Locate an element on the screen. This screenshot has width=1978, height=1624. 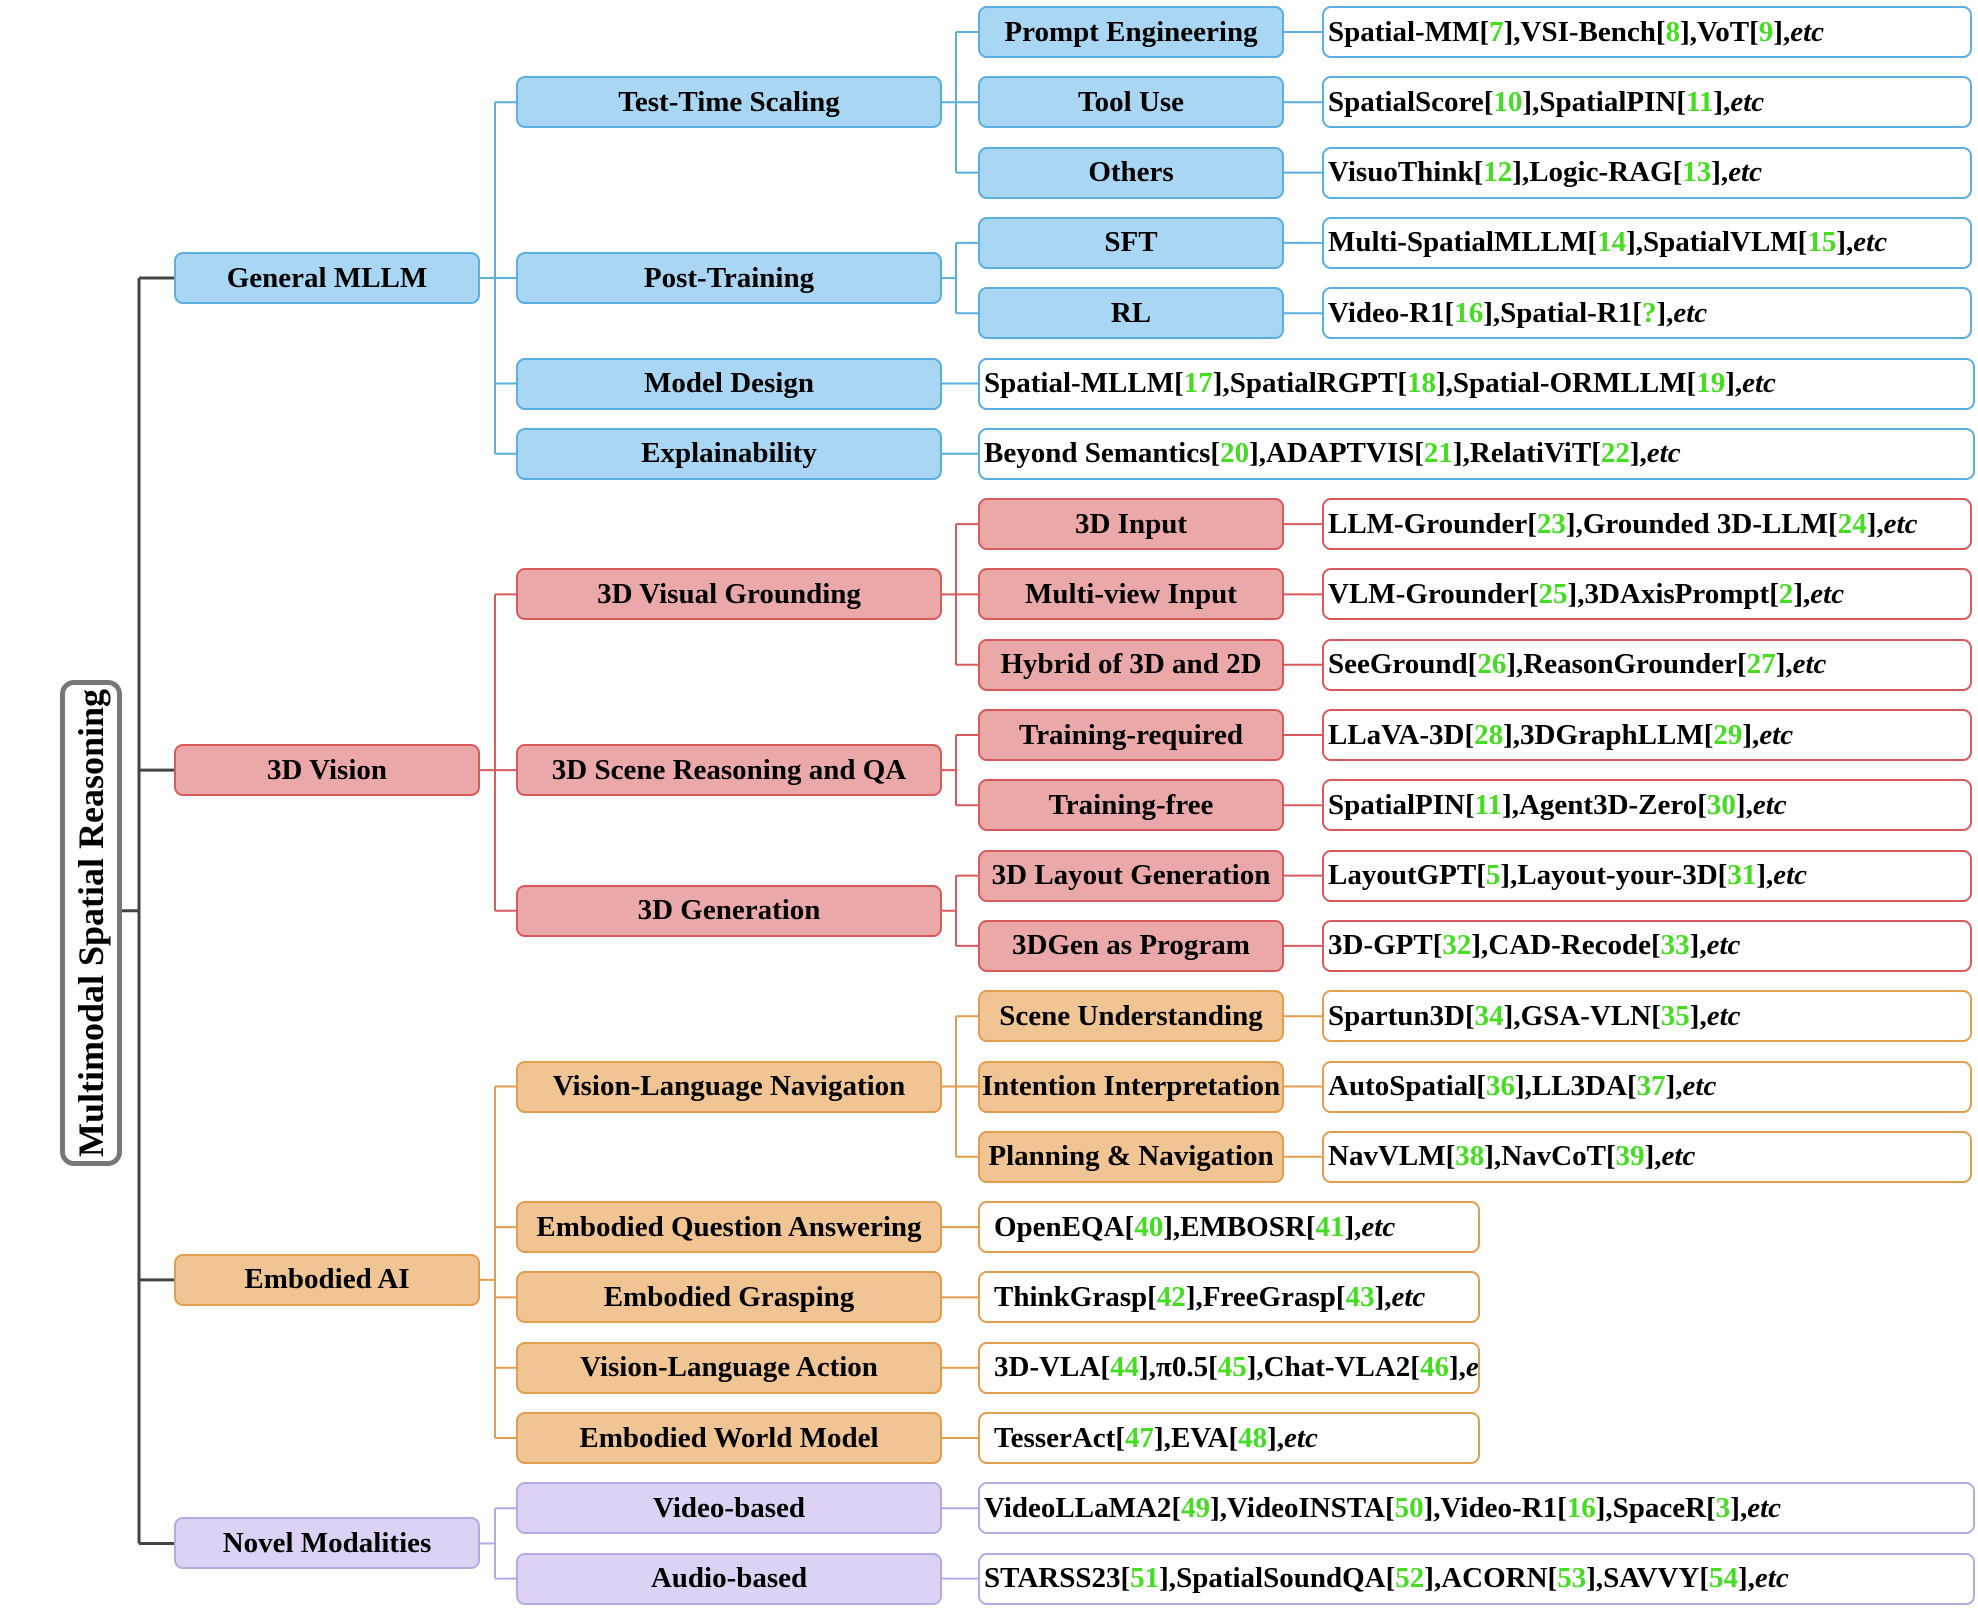
method-node-label: Scene Understanding is located at coordinates (1131, 1015).